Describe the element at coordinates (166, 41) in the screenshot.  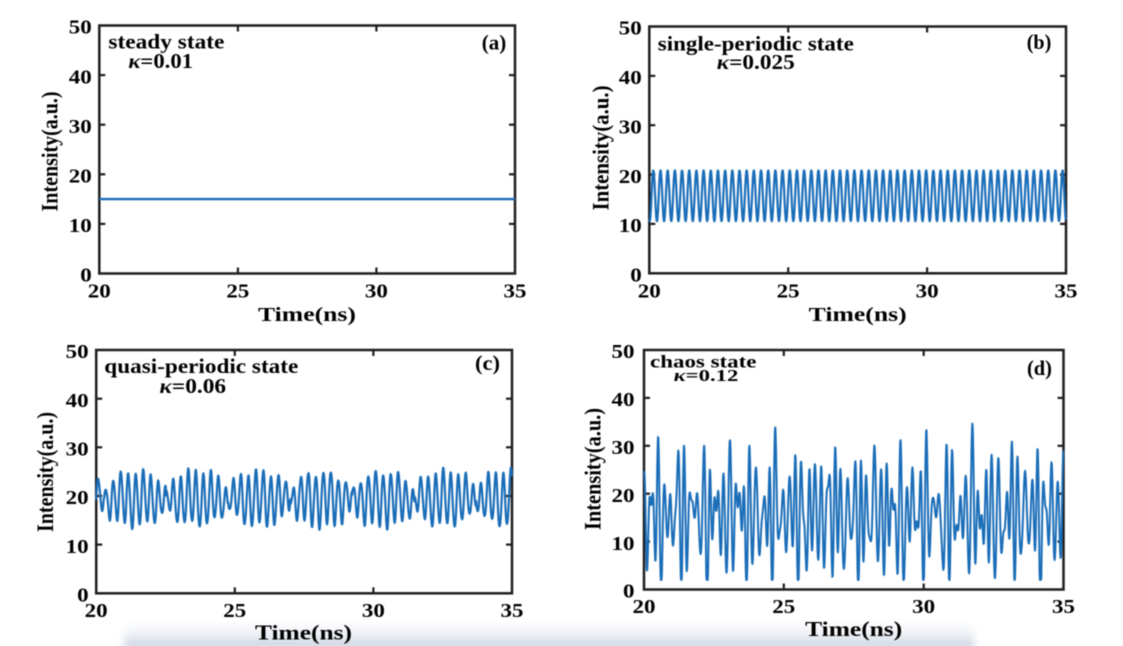
I see `svg-text: steady state` at that location.